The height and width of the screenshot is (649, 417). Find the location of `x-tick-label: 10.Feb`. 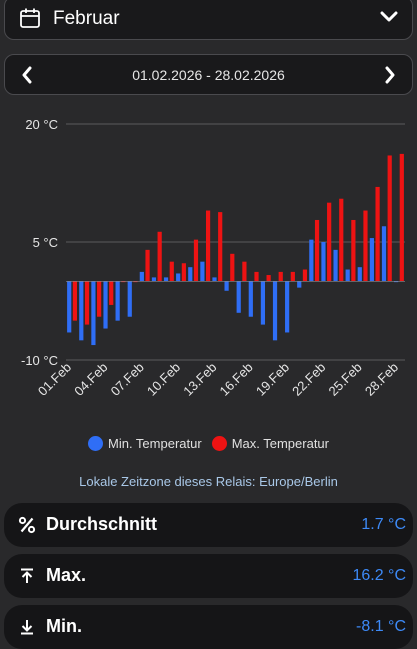

x-tick-label: 10.Feb is located at coordinates (163, 379).